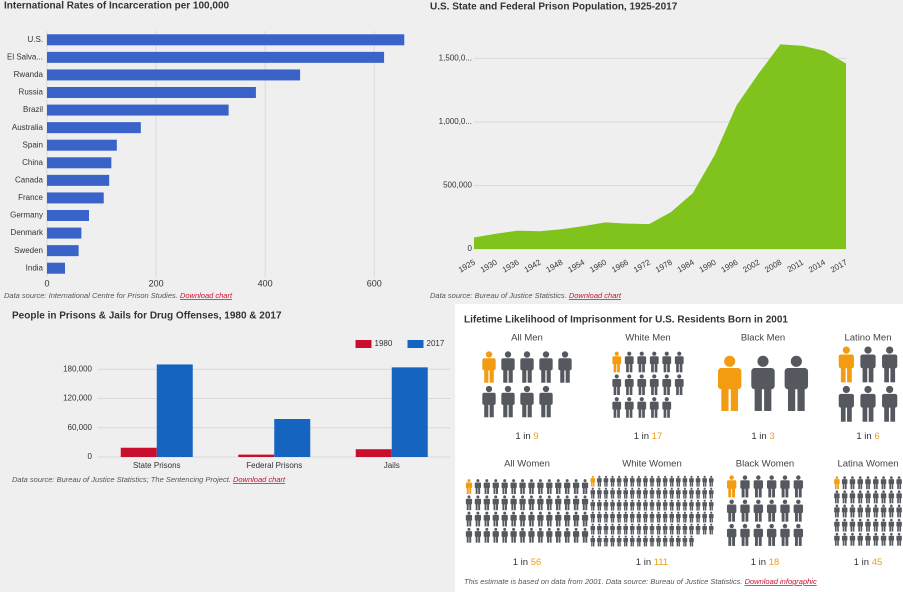  I want to click on bar, so click(63, 251).